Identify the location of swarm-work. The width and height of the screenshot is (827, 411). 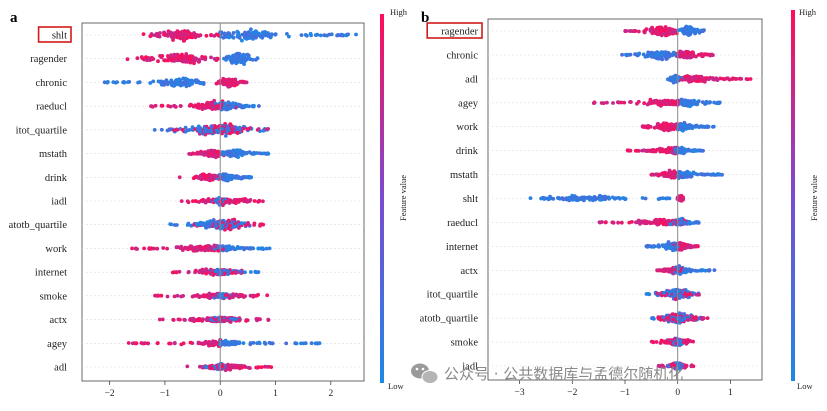
(200, 248).